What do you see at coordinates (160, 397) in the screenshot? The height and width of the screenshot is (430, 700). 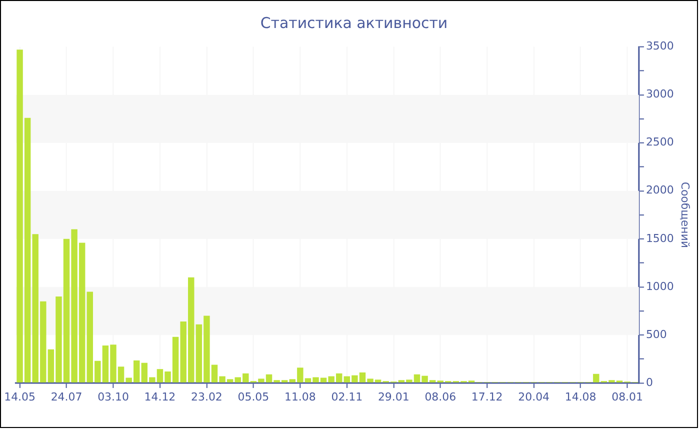 I see `x-tick-label: 14.12` at bounding box center [160, 397].